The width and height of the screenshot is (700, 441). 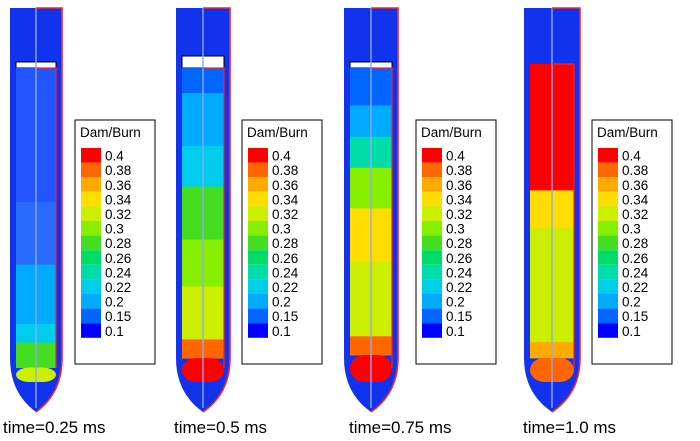 What do you see at coordinates (54, 427) in the screenshot?
I see `time-label: time=0.25 ms` at bounding box center [54, 427].